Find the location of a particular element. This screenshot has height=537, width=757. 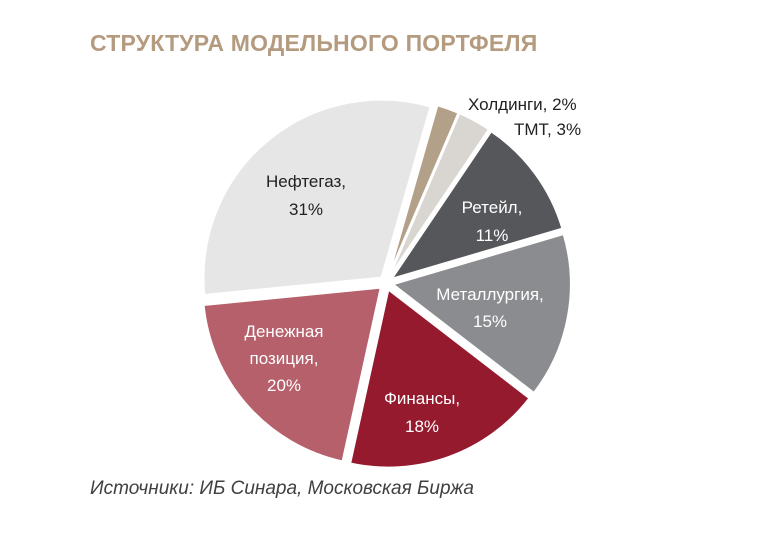

pie-slice-нефтегаз is located at coordinates (317, 197).